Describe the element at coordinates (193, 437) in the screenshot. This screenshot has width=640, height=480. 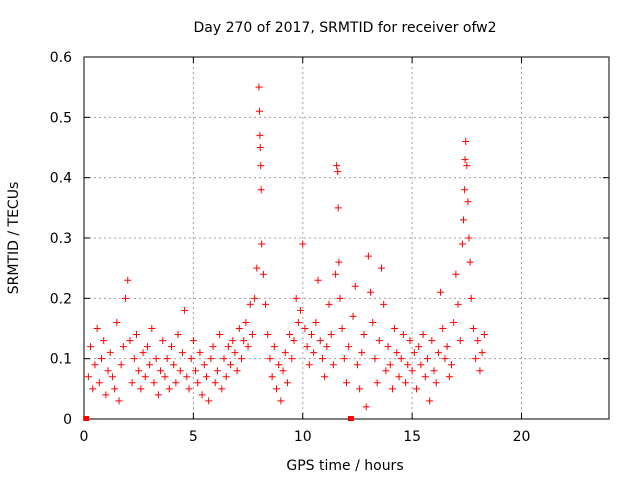
I see `x-tick-label: 5` at that location.